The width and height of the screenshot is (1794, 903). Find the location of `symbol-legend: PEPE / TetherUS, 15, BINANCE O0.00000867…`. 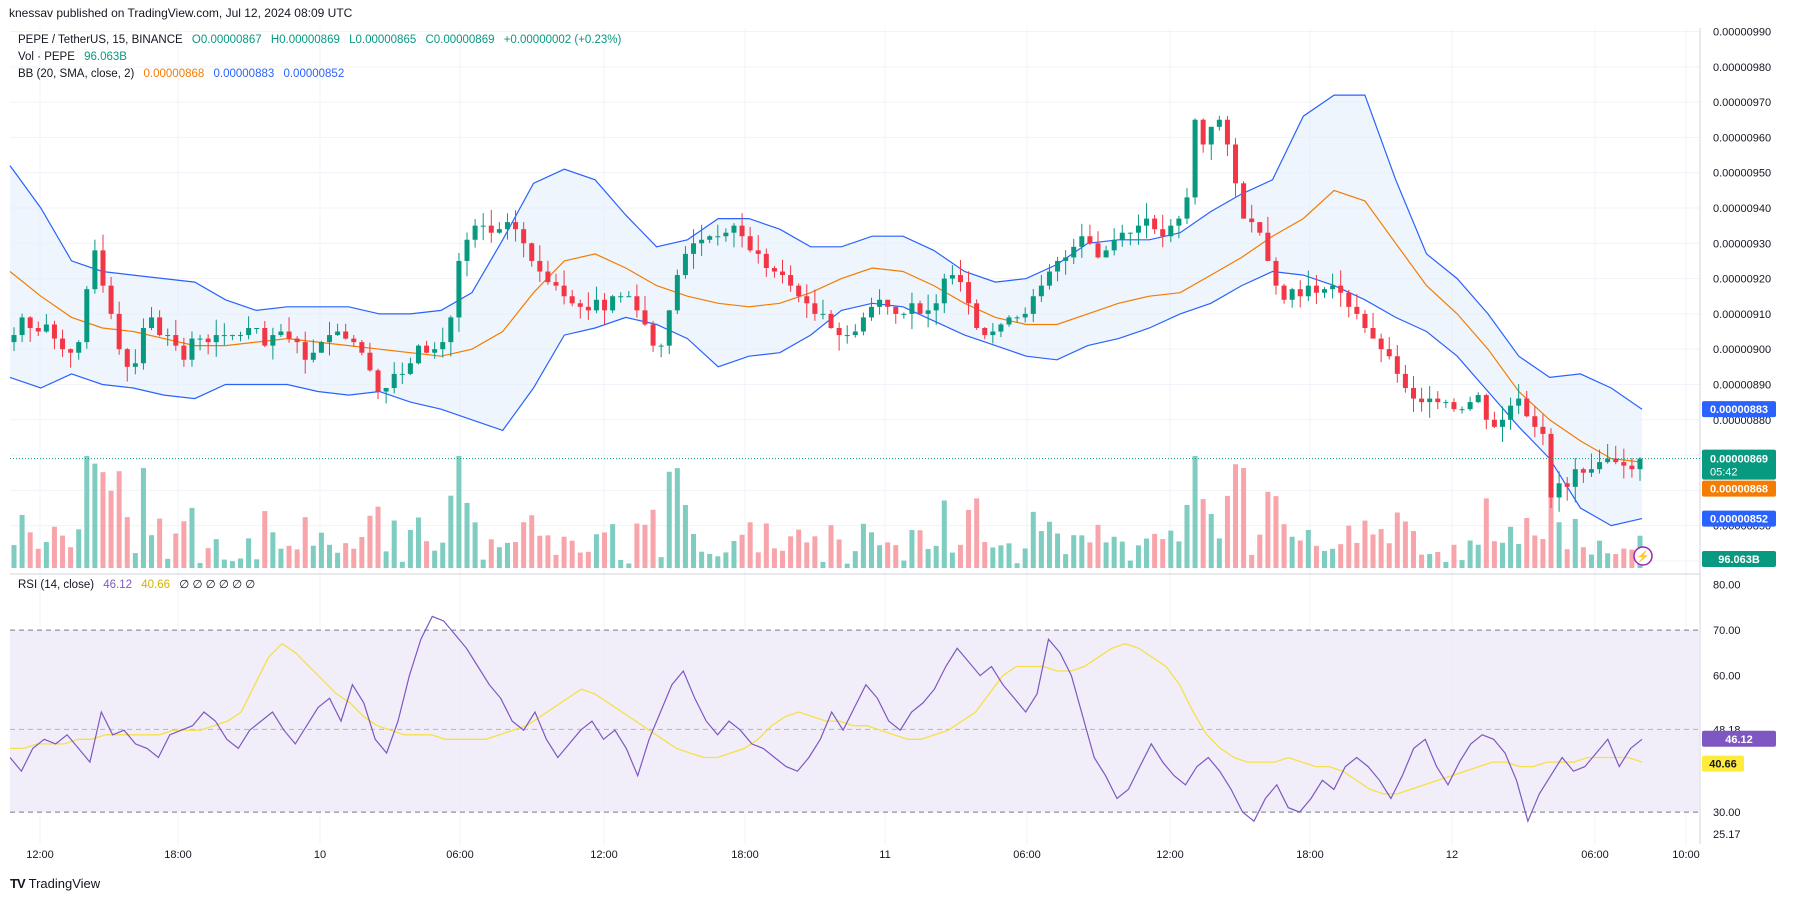

symbol-legend: PEPE / TetherUS, 15, BINANCE O0.00000867… is located at coordinates (322, 40).